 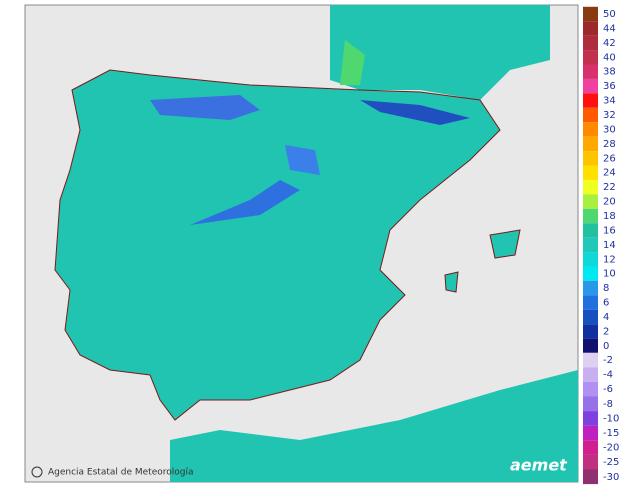 I want to click on legend-label: 40, so click(x=609, y=57).